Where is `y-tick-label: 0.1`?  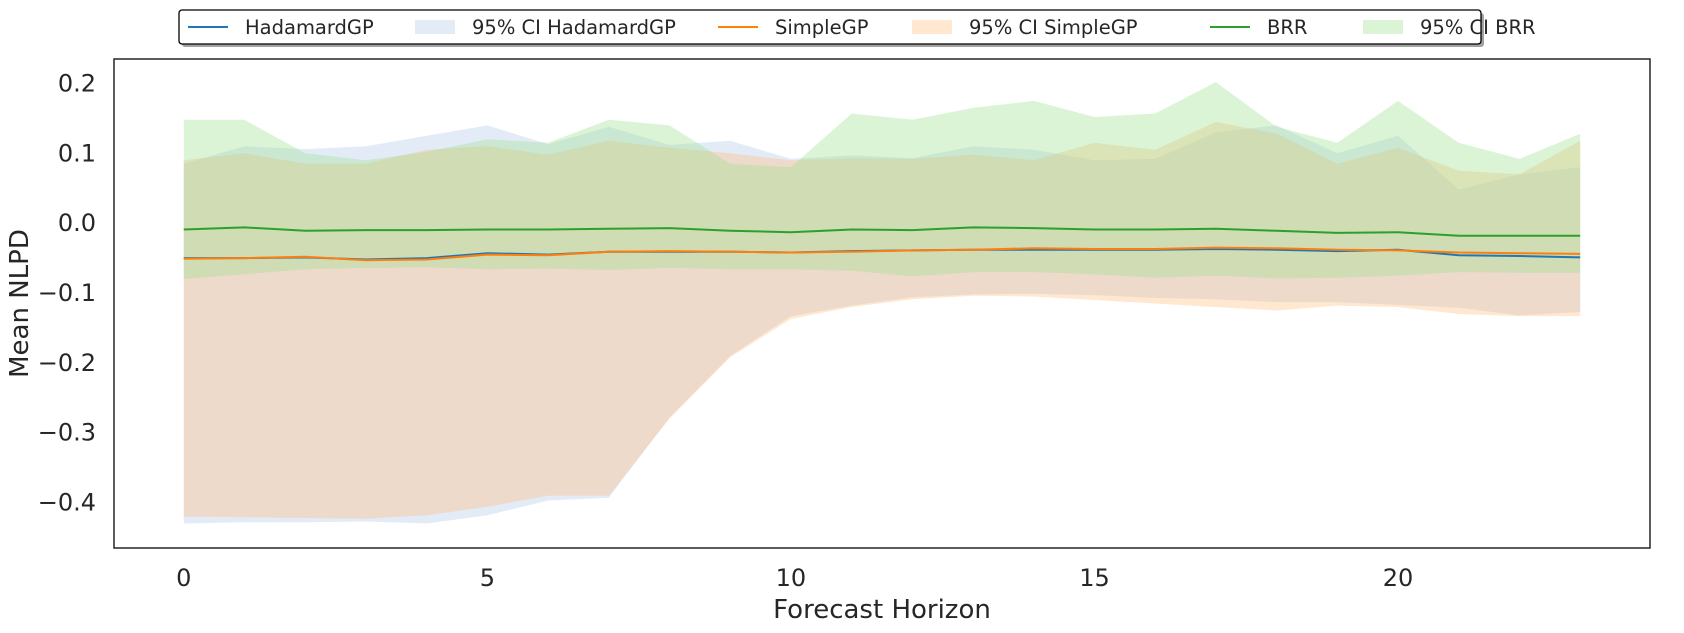 y-tick-label: 0.1 is located at coordinates (77, 153).